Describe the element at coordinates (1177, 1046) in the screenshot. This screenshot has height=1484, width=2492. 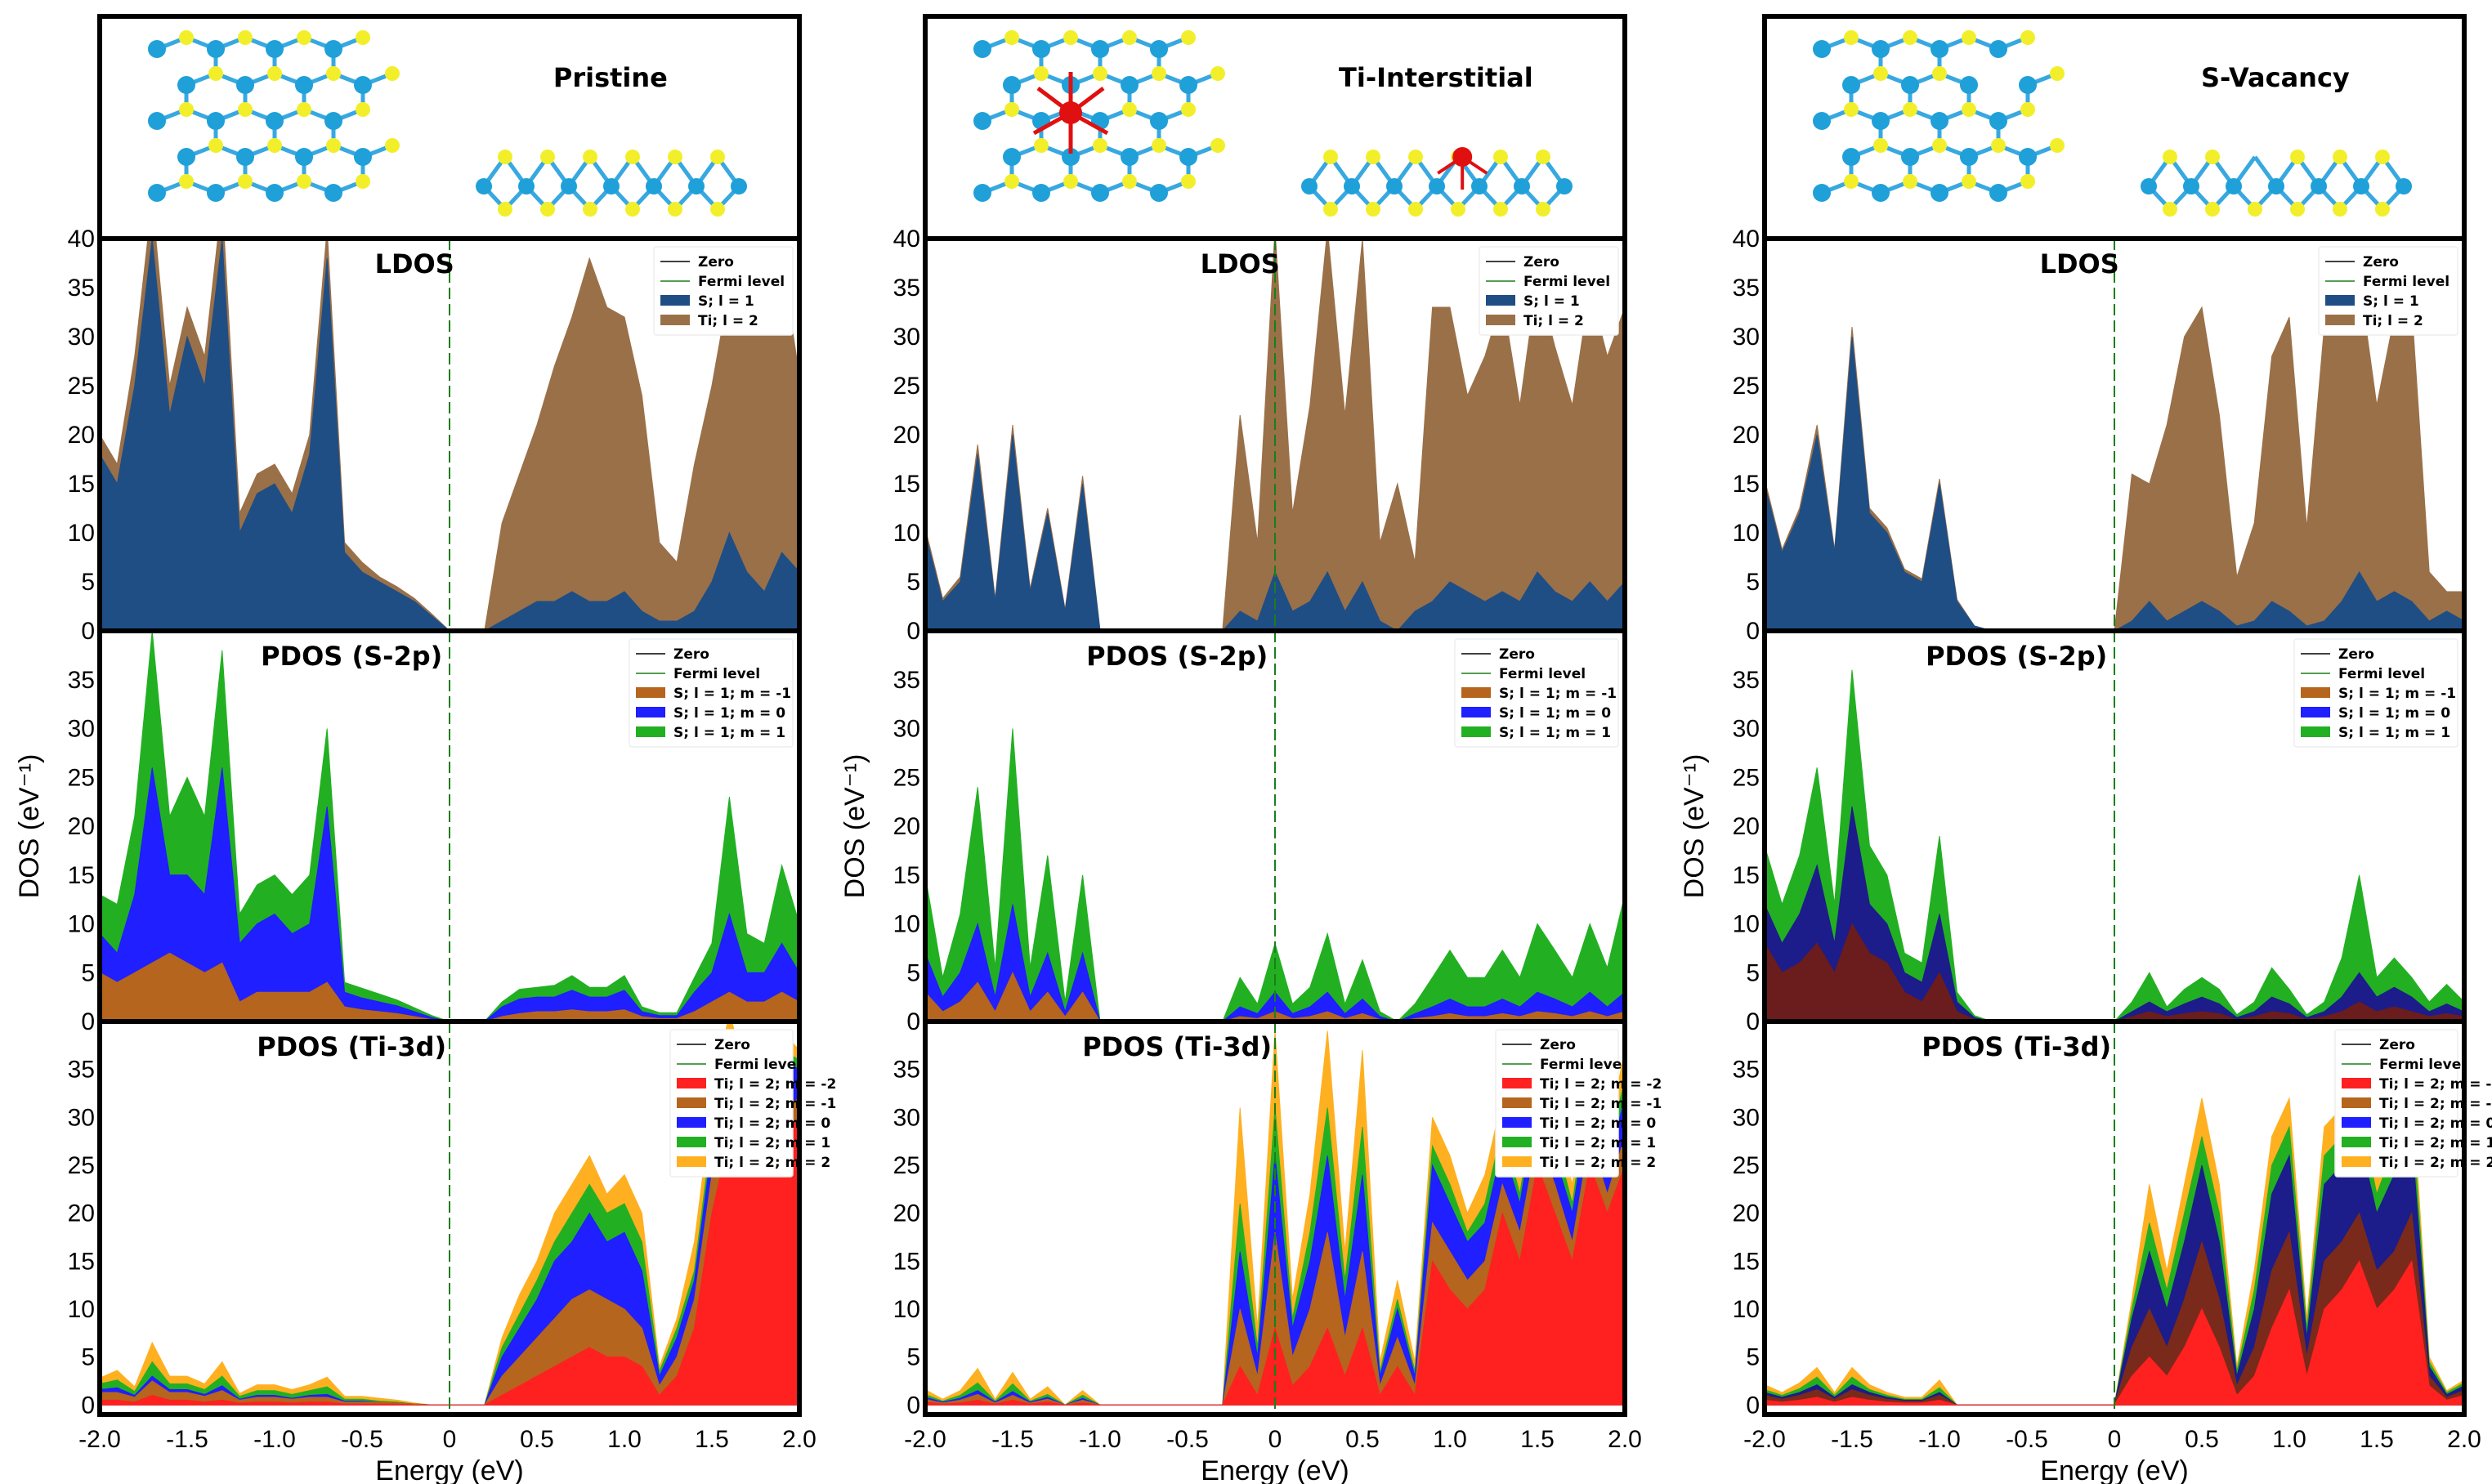
I see `subplot-title: PDOS (Ti-3d)` at that location.